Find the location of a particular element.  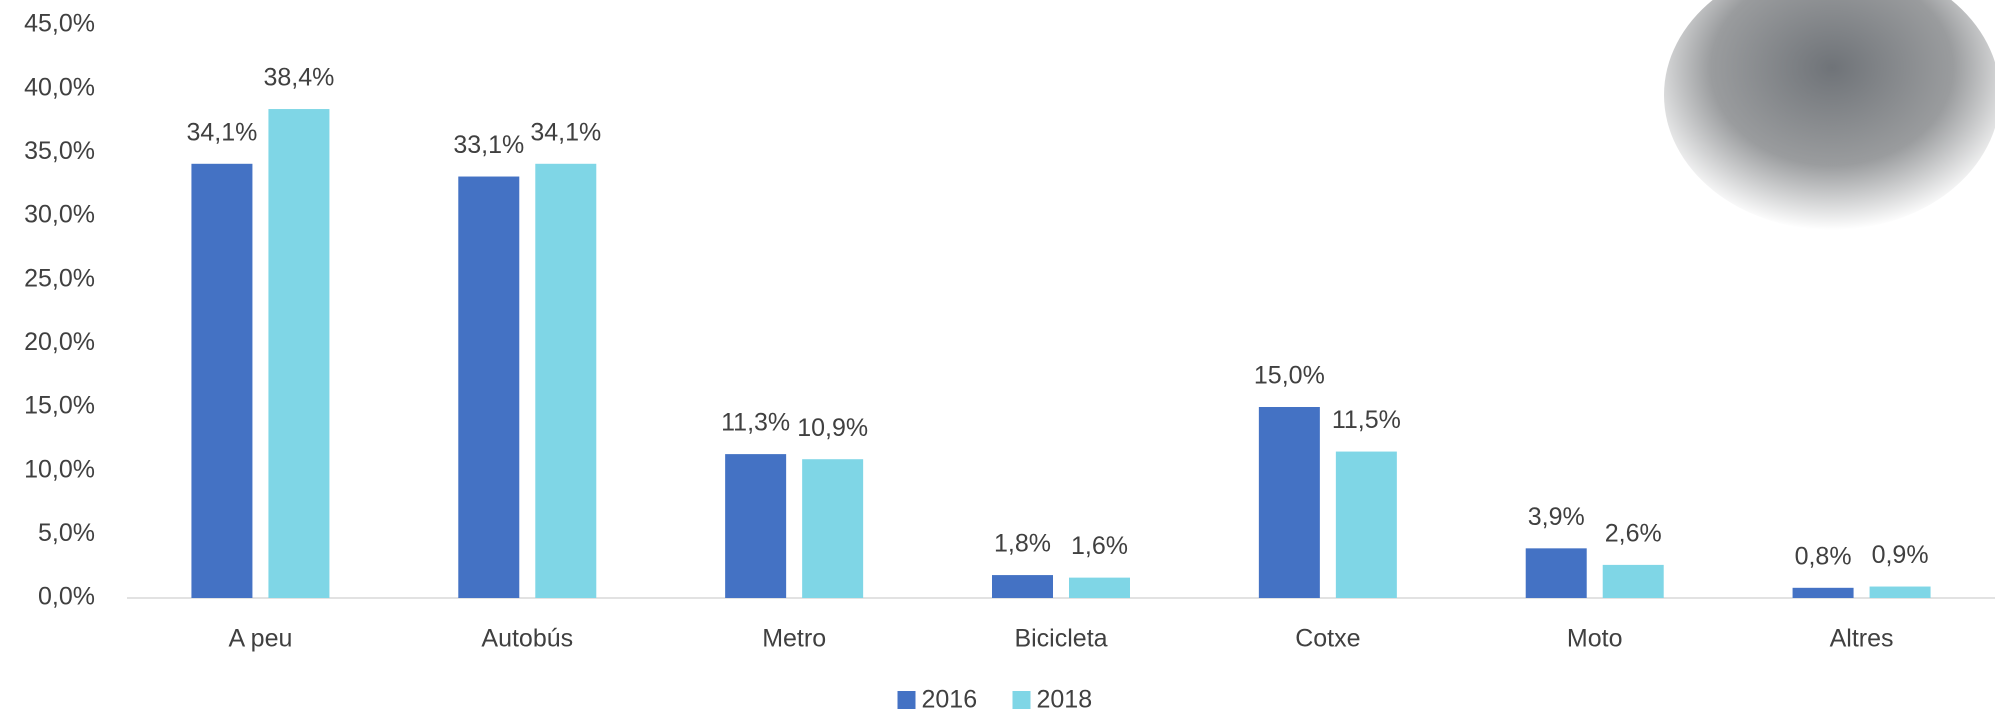

x-tick-label: Moto is located at coordinates (1595, 639).